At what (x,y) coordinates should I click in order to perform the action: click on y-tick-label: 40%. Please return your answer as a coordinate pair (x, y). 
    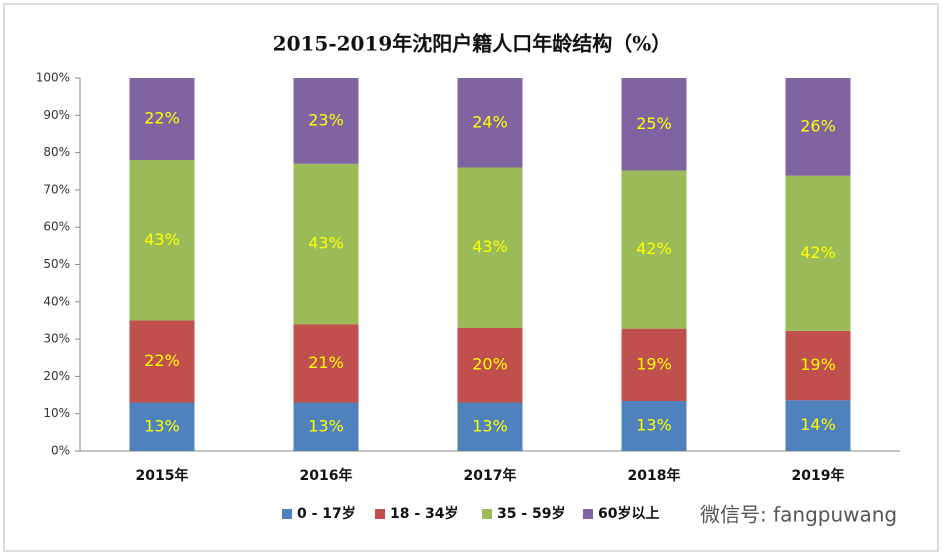
    Looking at the image, I should click on (56, 301).